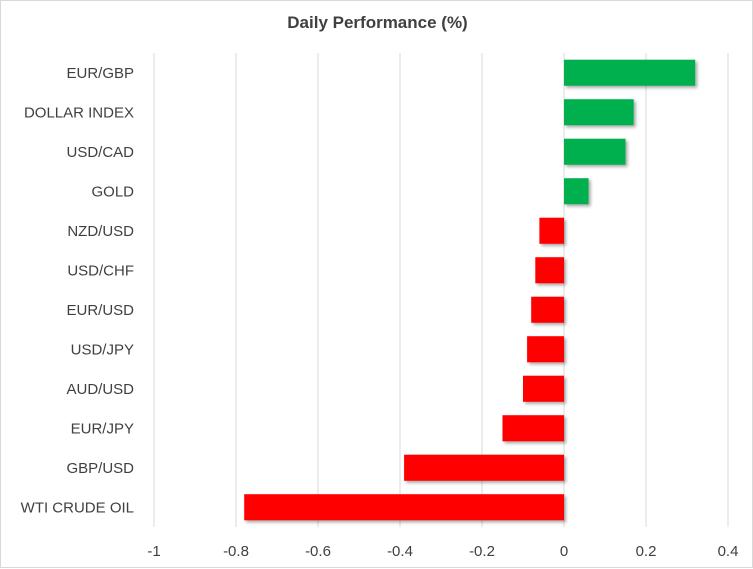 Image resolution: width=753 pixels, height=569 pixels. Describe the element at coordinates (77, 507) in the screenshot. I see `category-label: WTI CRUDE OIL` at that location.